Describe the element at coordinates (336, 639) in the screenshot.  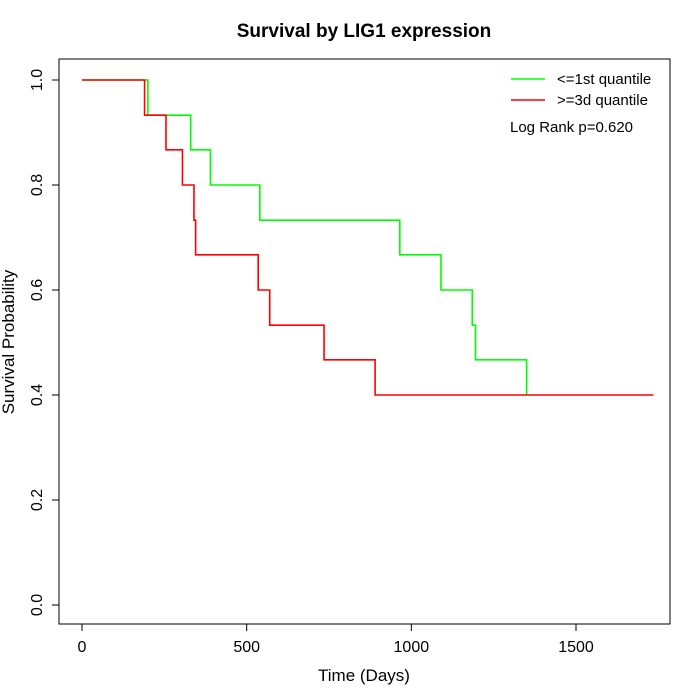
I see `x-axis: 0 500 1000 1500` at that location.